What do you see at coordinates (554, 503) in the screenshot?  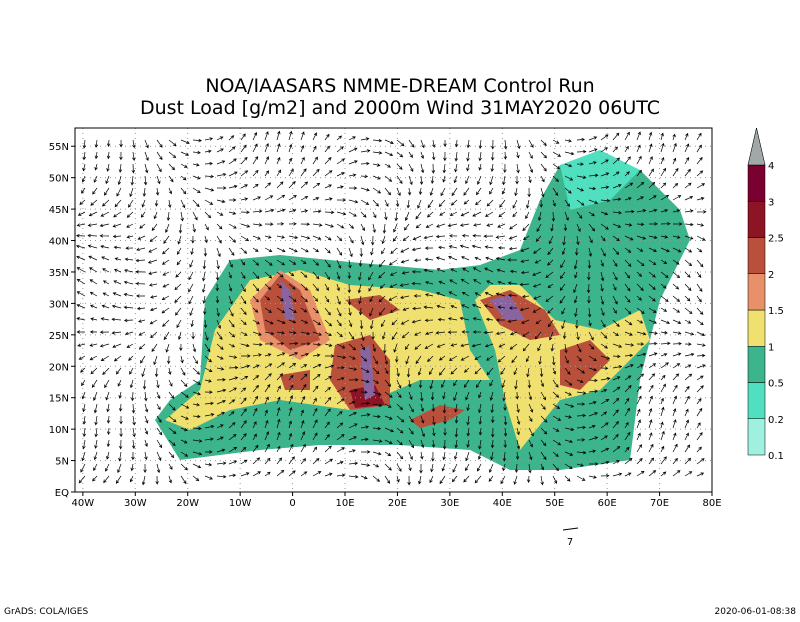 I see `lon-tick-label: 50E` at bounding box center [554, 503].